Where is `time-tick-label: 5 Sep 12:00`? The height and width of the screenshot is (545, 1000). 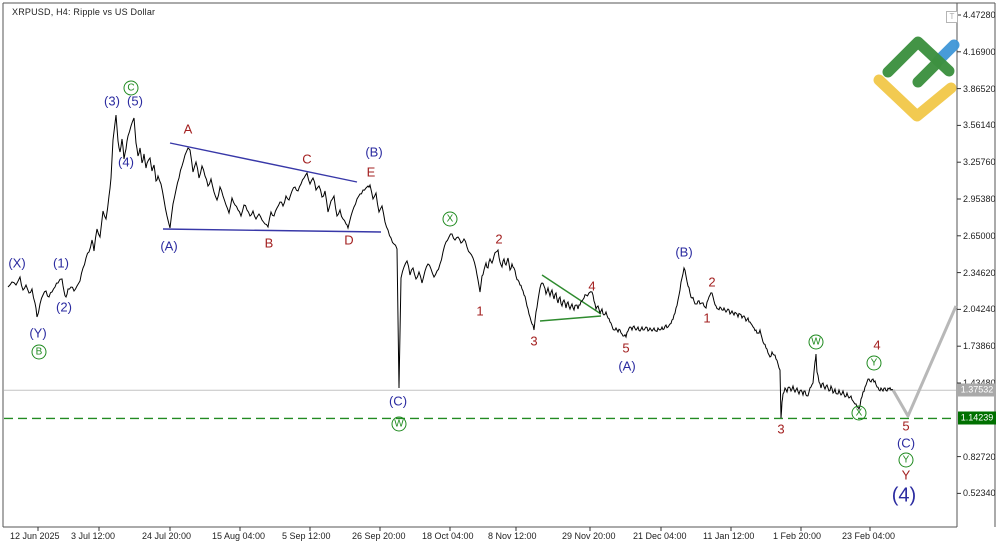
time-tick-label: 5 Sep 12:00 is located at coordinates (306, 536).